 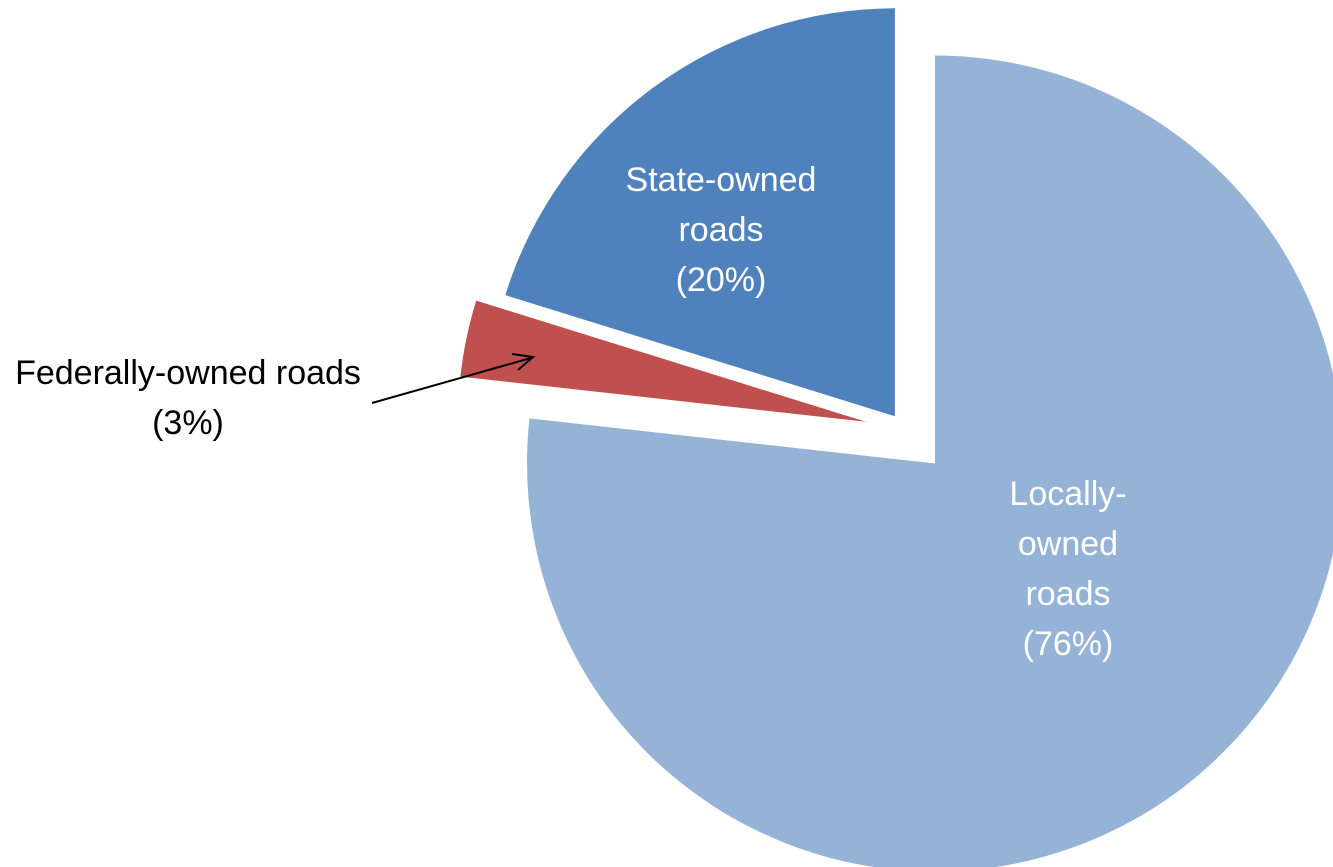 I want to click on value-label: (20%), so click(x=721, y=280).